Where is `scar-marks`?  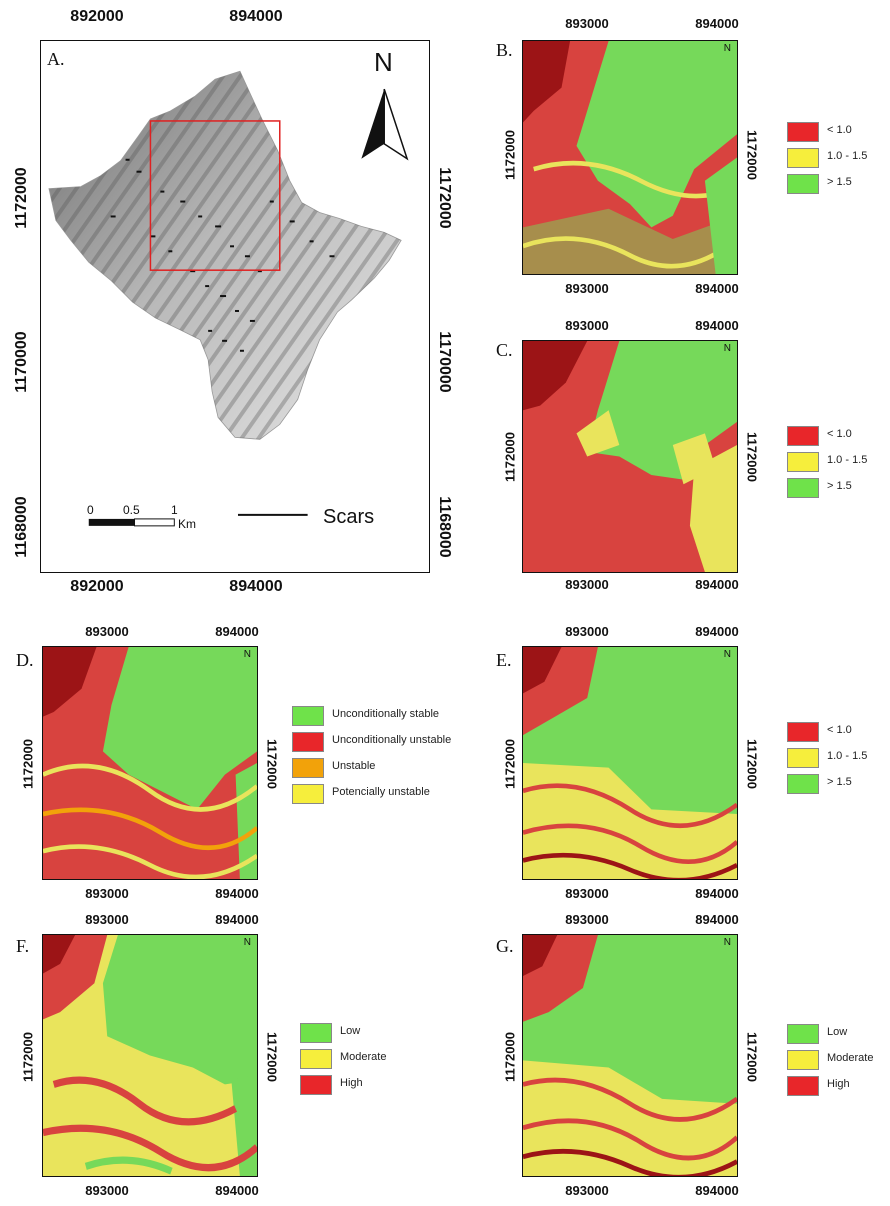 scar-marks is located at coordinates (222, 255).